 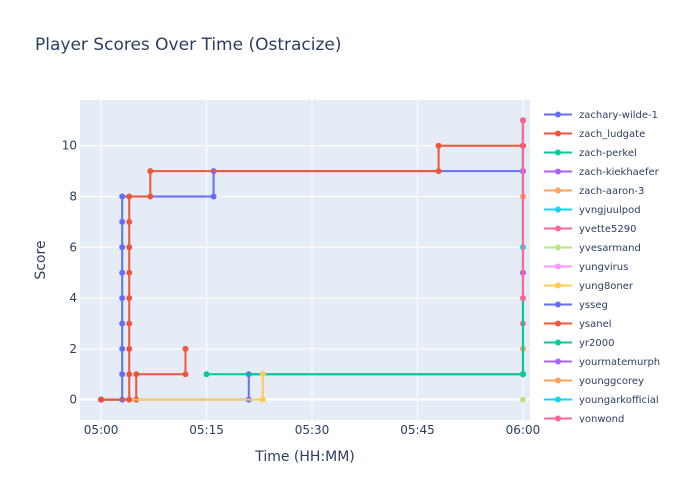 I want to click on legend-label: zach-kiekhaefer, so click(x=619, y=172).